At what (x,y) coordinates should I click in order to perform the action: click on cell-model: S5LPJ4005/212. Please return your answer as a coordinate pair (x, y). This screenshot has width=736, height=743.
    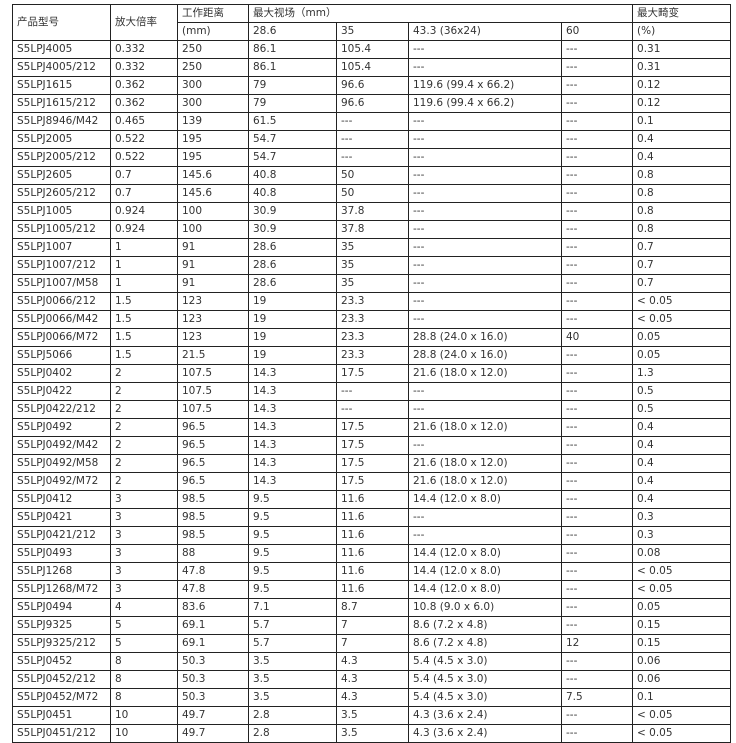
    Looking at the image, I should click on (61, 67).